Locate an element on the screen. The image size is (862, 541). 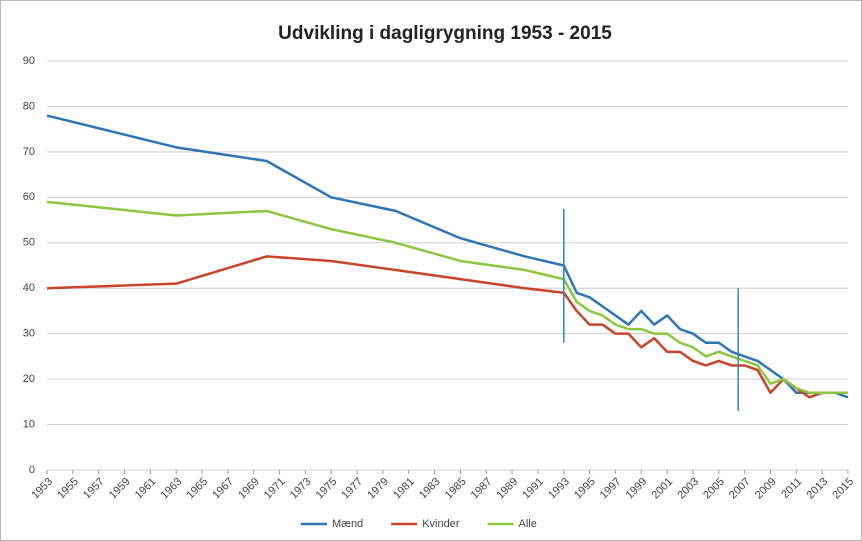
y-tick-label: 10 is located at coordinates (29, 424).